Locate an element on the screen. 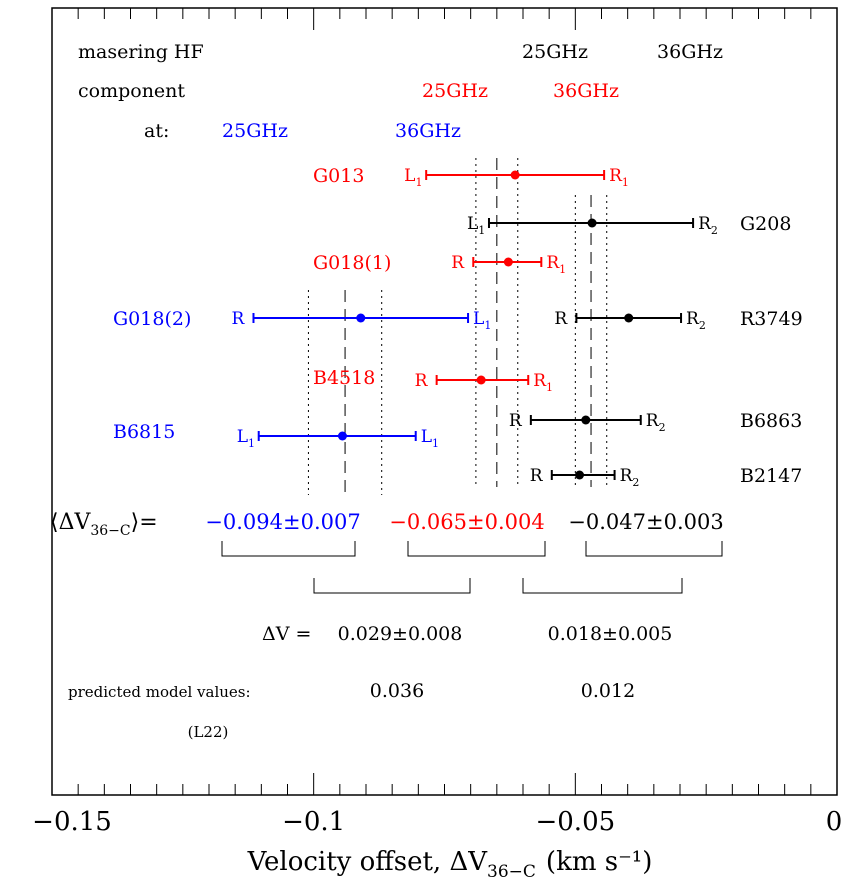 This screenshot has width=850, height=885. source-name: G018(1) is located at coordinates (352, 263).